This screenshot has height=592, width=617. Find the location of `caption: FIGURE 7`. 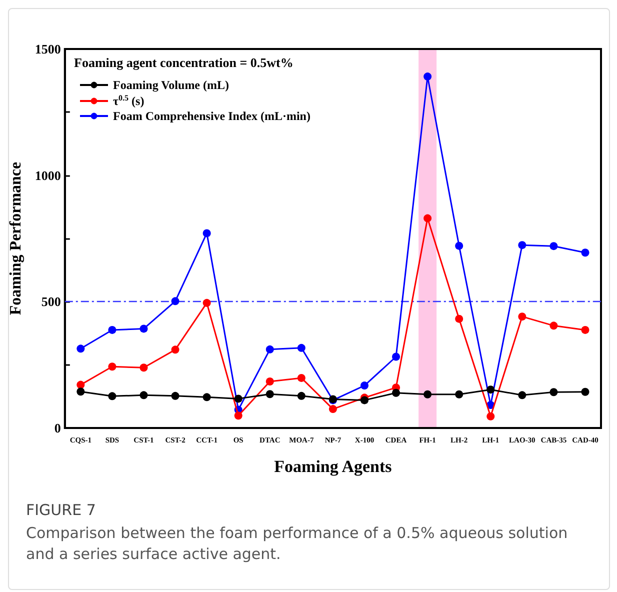

caption: FIGURE 7 is located at coordinates (61, 510).